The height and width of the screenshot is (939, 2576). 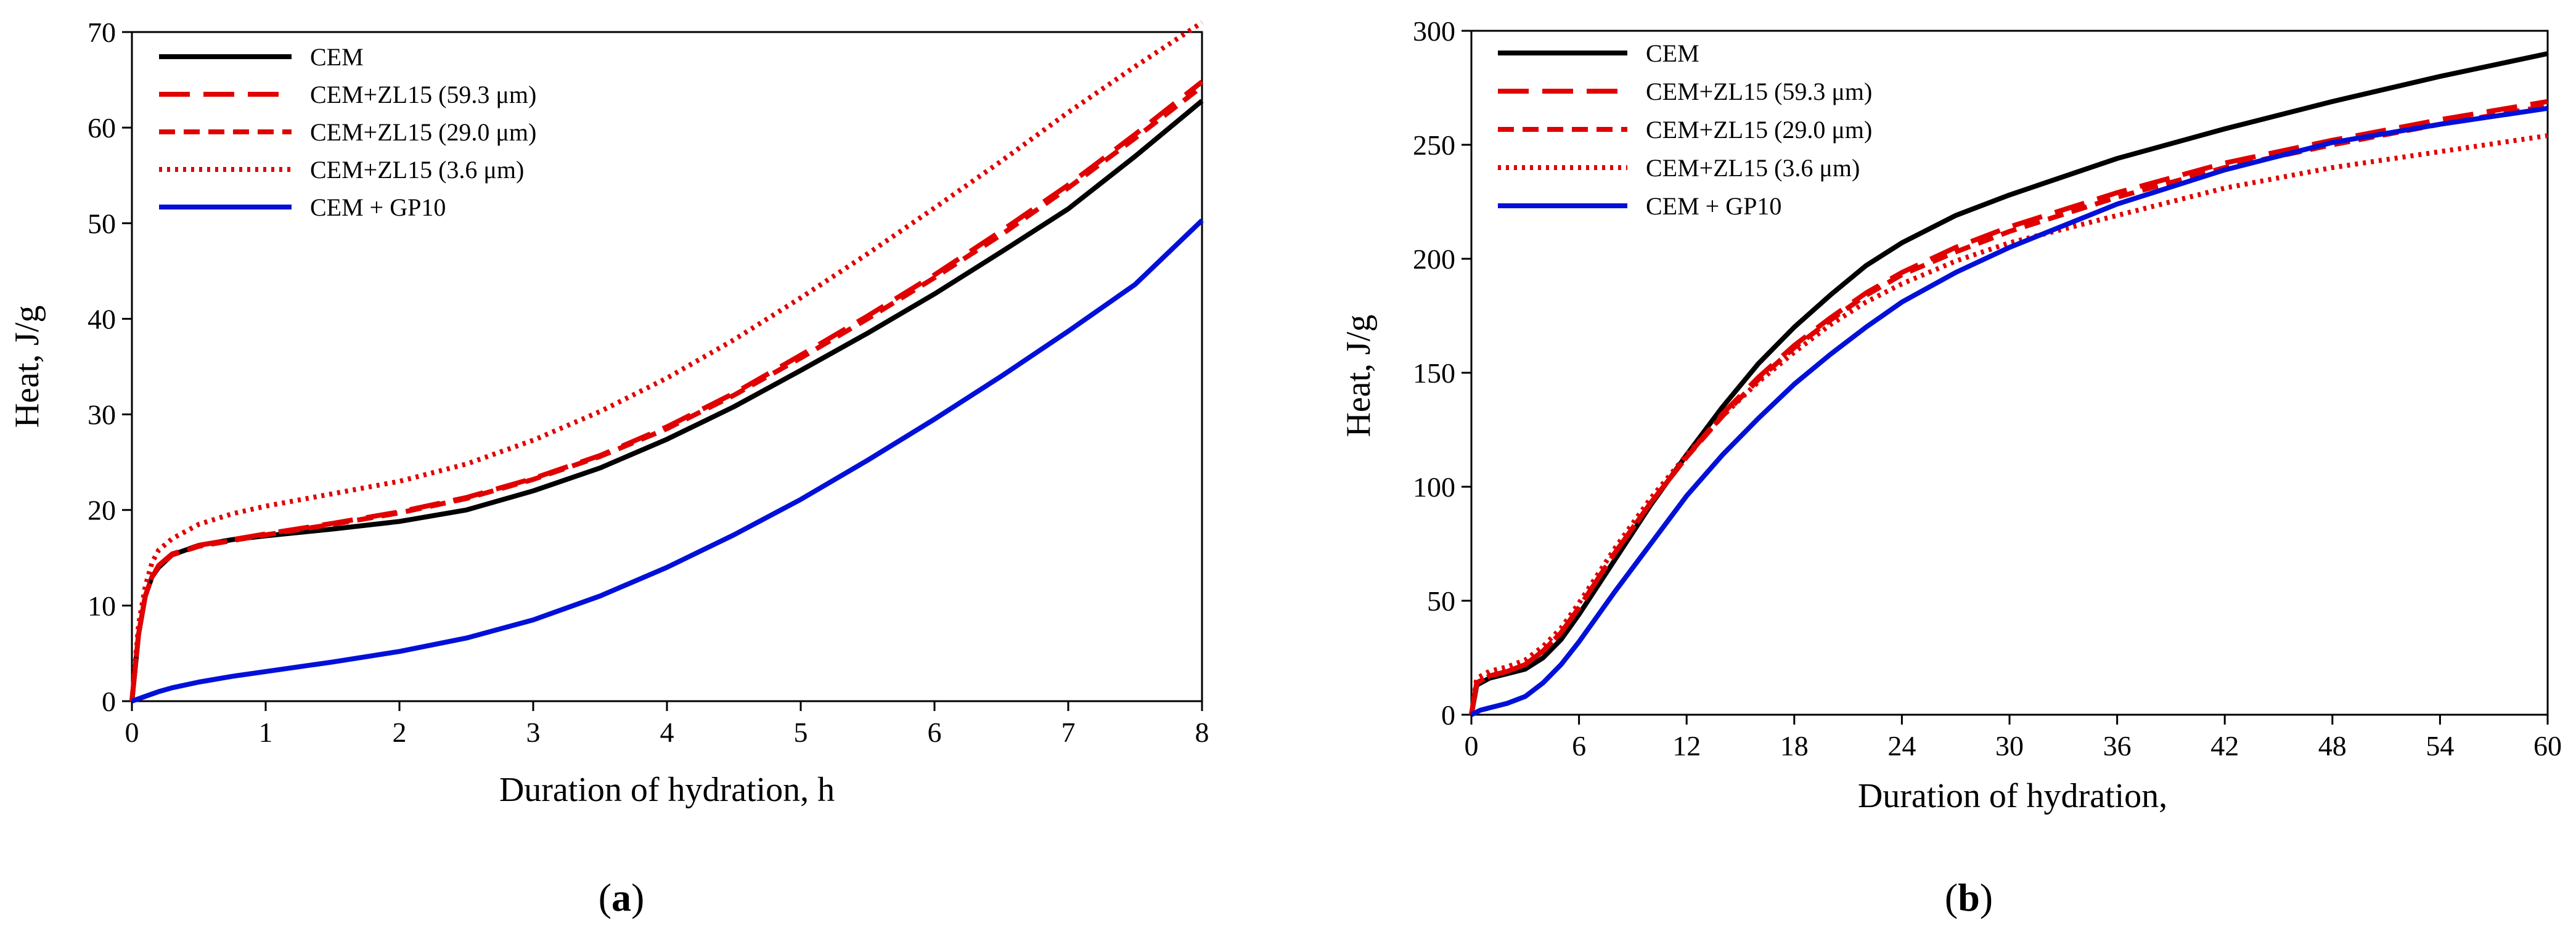 I want to click on x-axis-title-b: Duration of hydration,, so click(x=2012, y=796).